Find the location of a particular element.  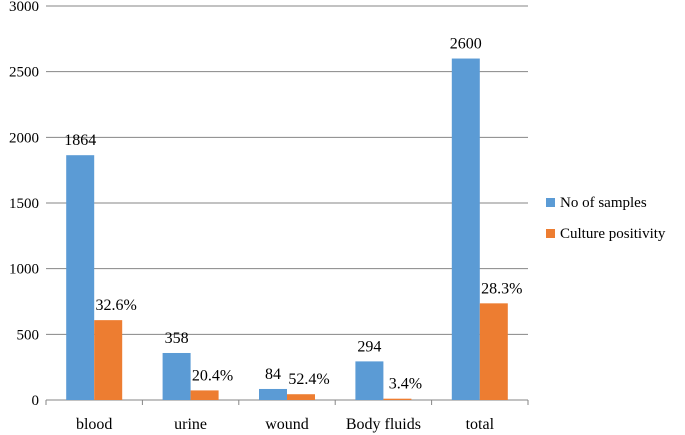

y-tick-label: 1500 is located at coordinates (24, 204).